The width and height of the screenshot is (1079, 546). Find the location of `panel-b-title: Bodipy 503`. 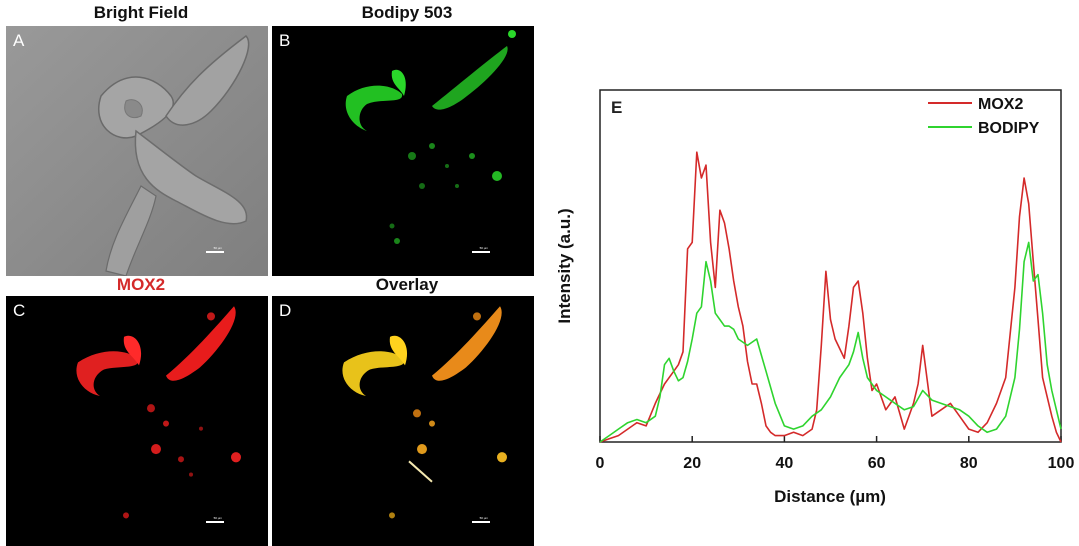

panel-b-title: Bodipy 503 is located at coordinates (407, 12).